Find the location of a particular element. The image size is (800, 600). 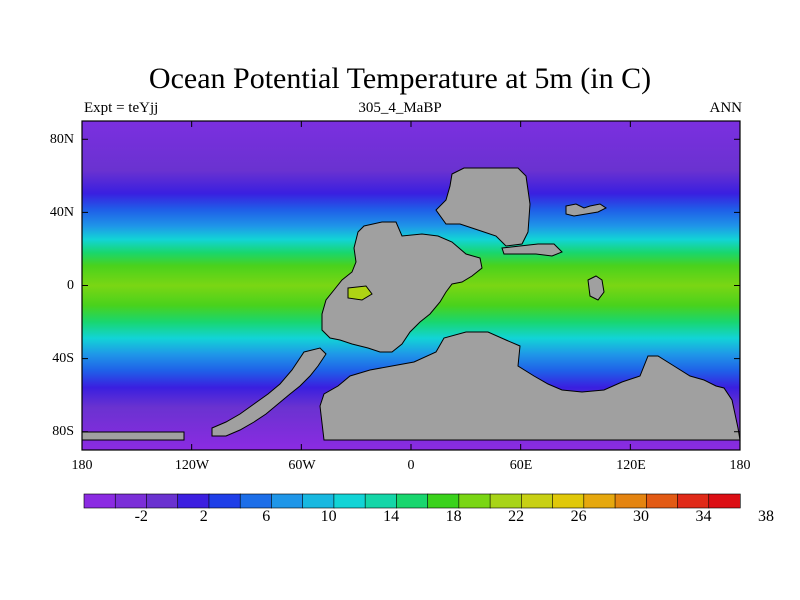

land-east-continent is located at coordinates (530, 386).